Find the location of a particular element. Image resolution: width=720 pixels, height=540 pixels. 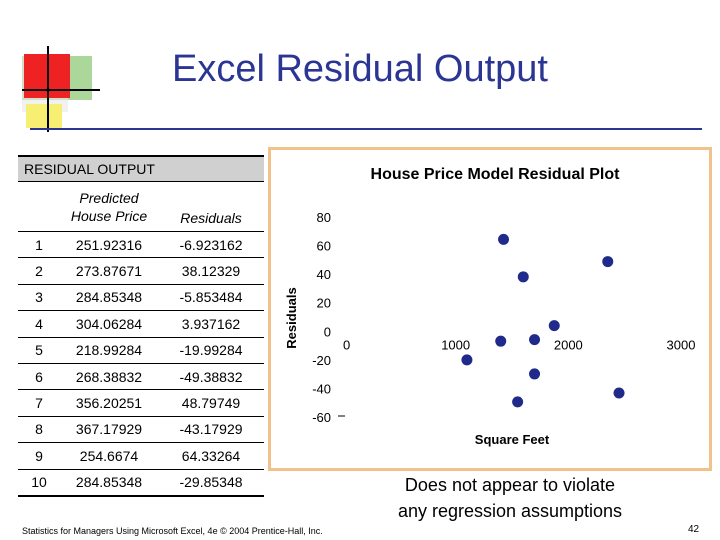

x-tick-label: 1000 is located at coordinates (455, 344).